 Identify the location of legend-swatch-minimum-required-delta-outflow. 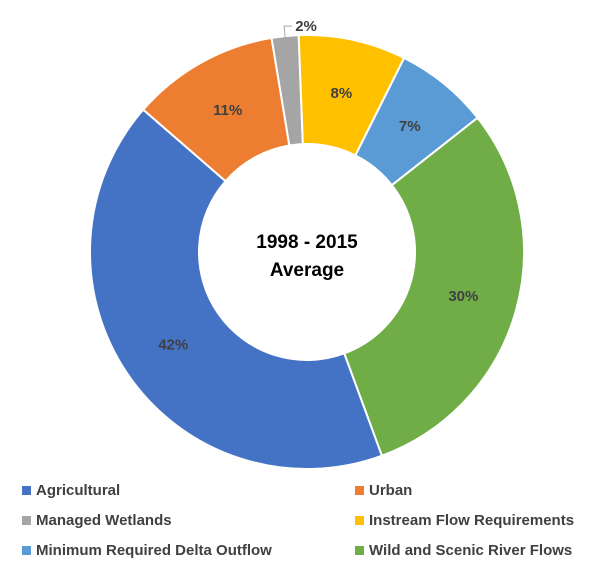
(26, 550).